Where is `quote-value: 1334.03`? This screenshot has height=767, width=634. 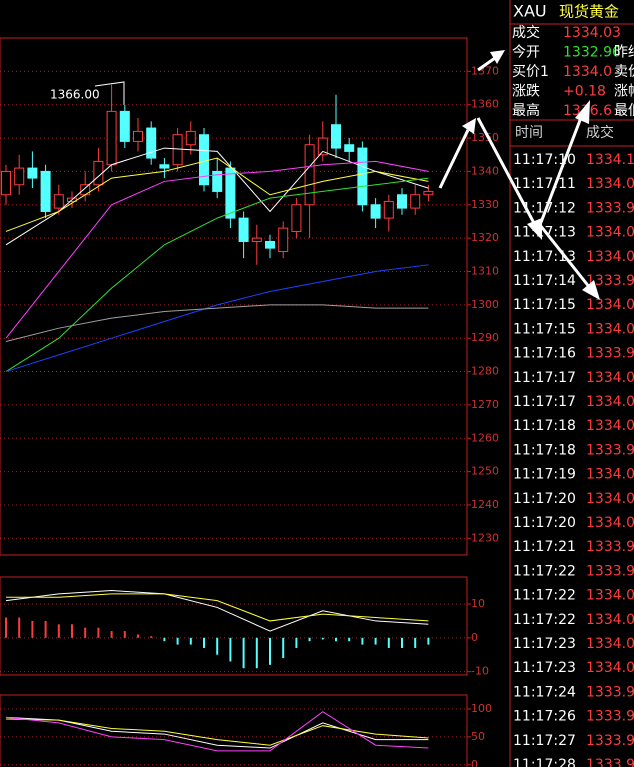 quote-value: 1334.03 is located at coordinates (592, 33).